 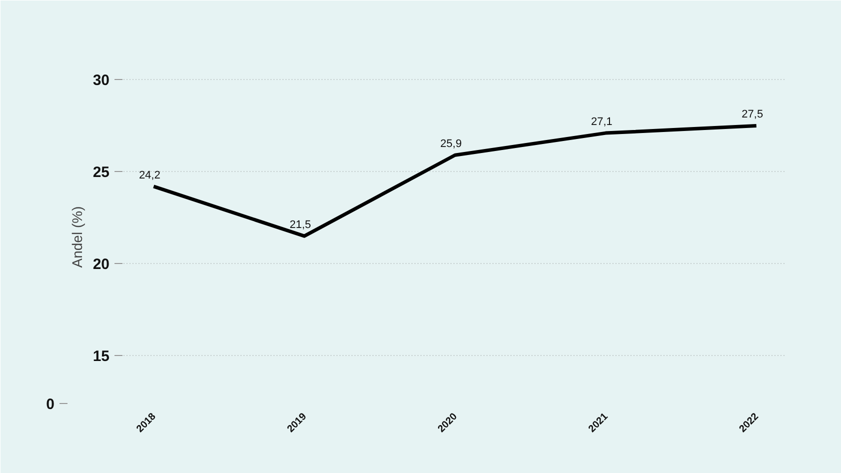 What do you see at coordinates (601, 122) in the screenshot?
I see `text: 27,1` at bounding box center [601, 122].